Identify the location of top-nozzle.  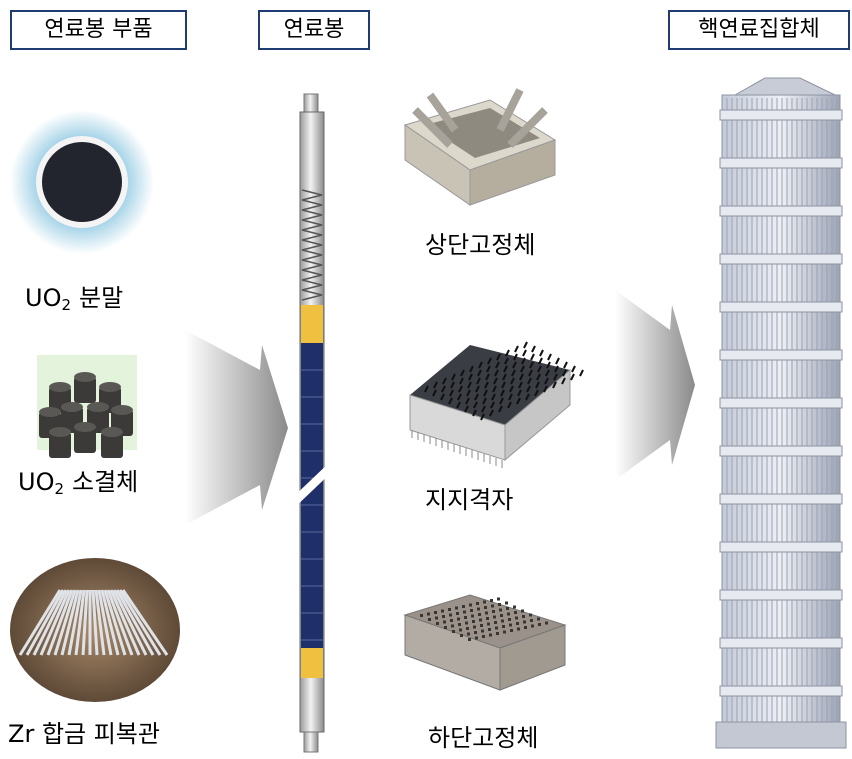
(480, 147).